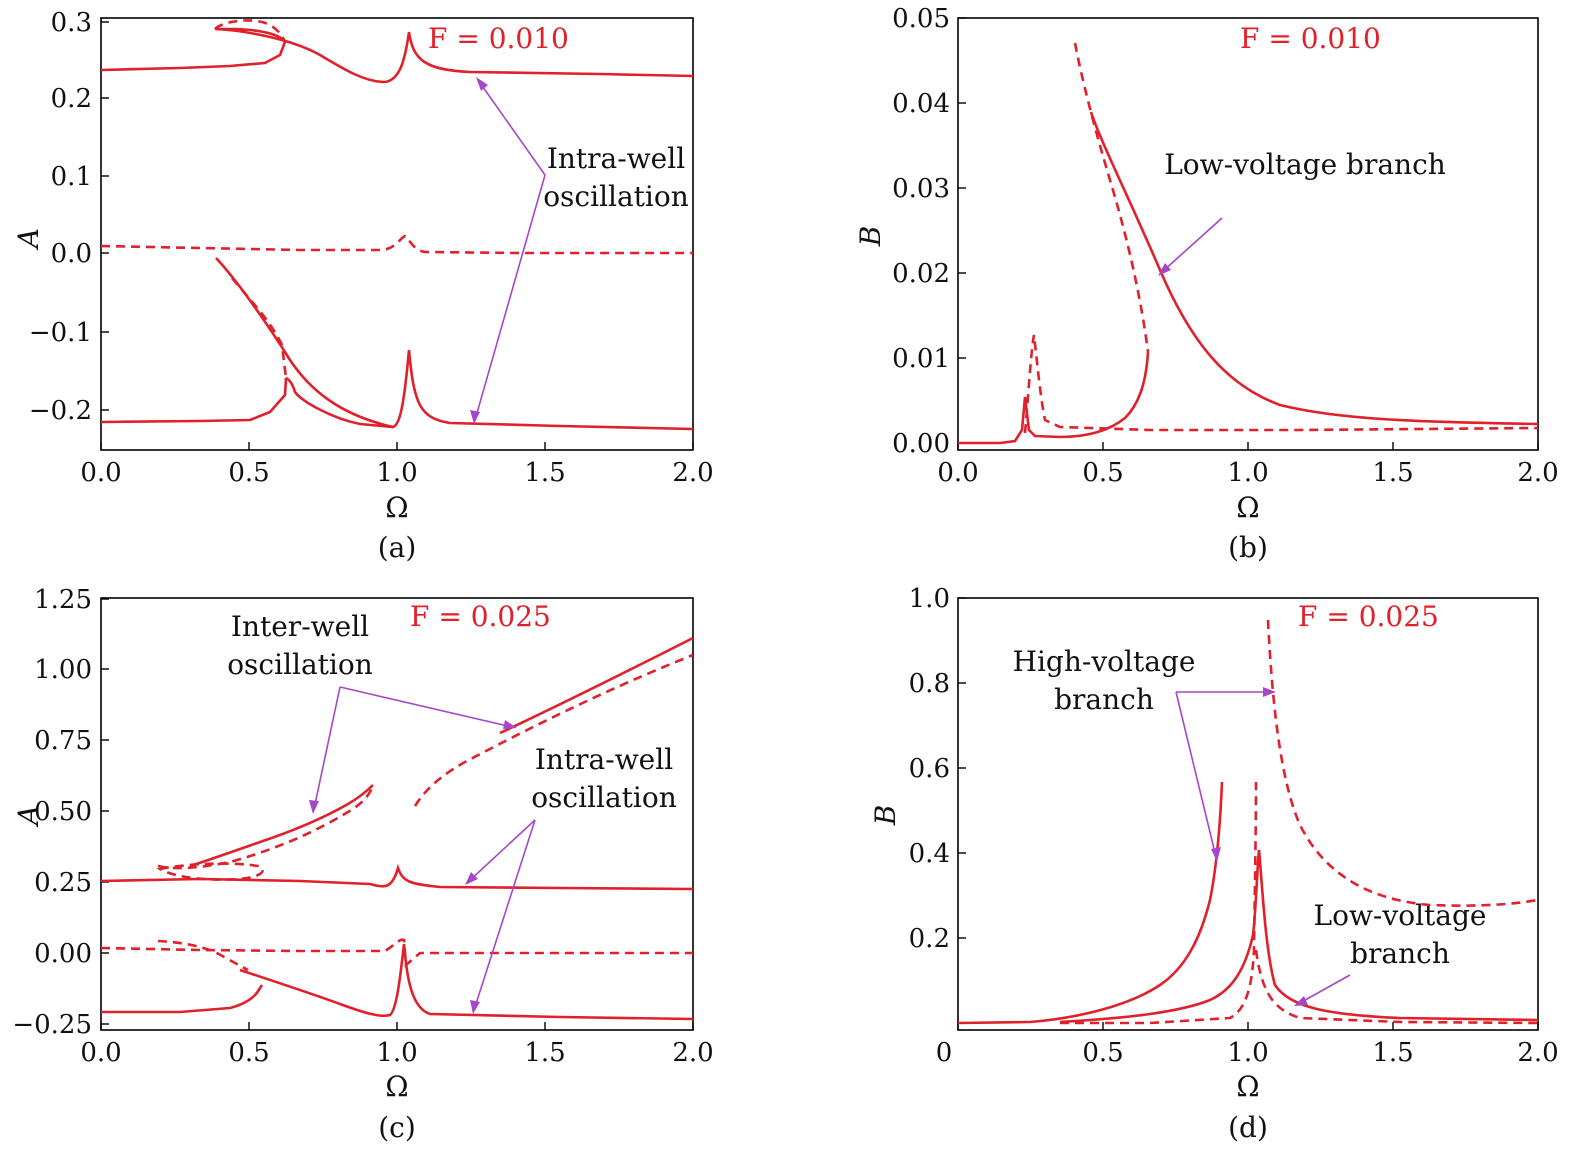 This screenshot has width=1590, height=1166. What do you see at coordinates (1400, 953) in the screenshot?
I see `panel-d-annotation-low-2: branch` at bounding box center [1400, 953].